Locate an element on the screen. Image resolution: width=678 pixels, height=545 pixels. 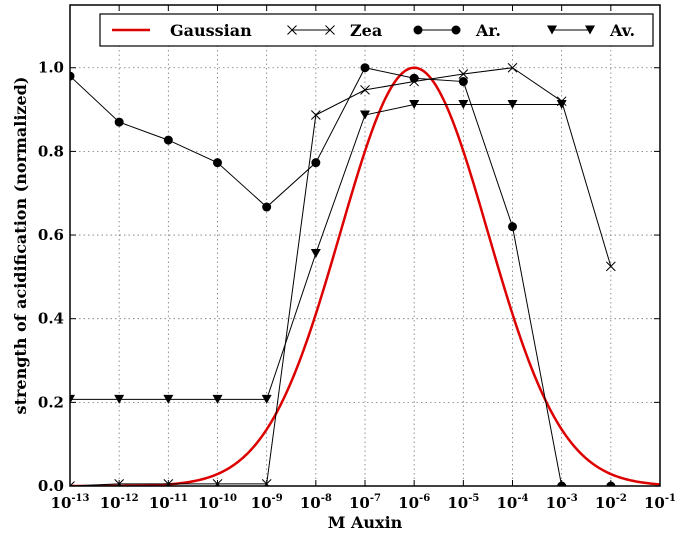
y-axis-title: strength of acidification (normalized) is located at coordinates (20, 246).